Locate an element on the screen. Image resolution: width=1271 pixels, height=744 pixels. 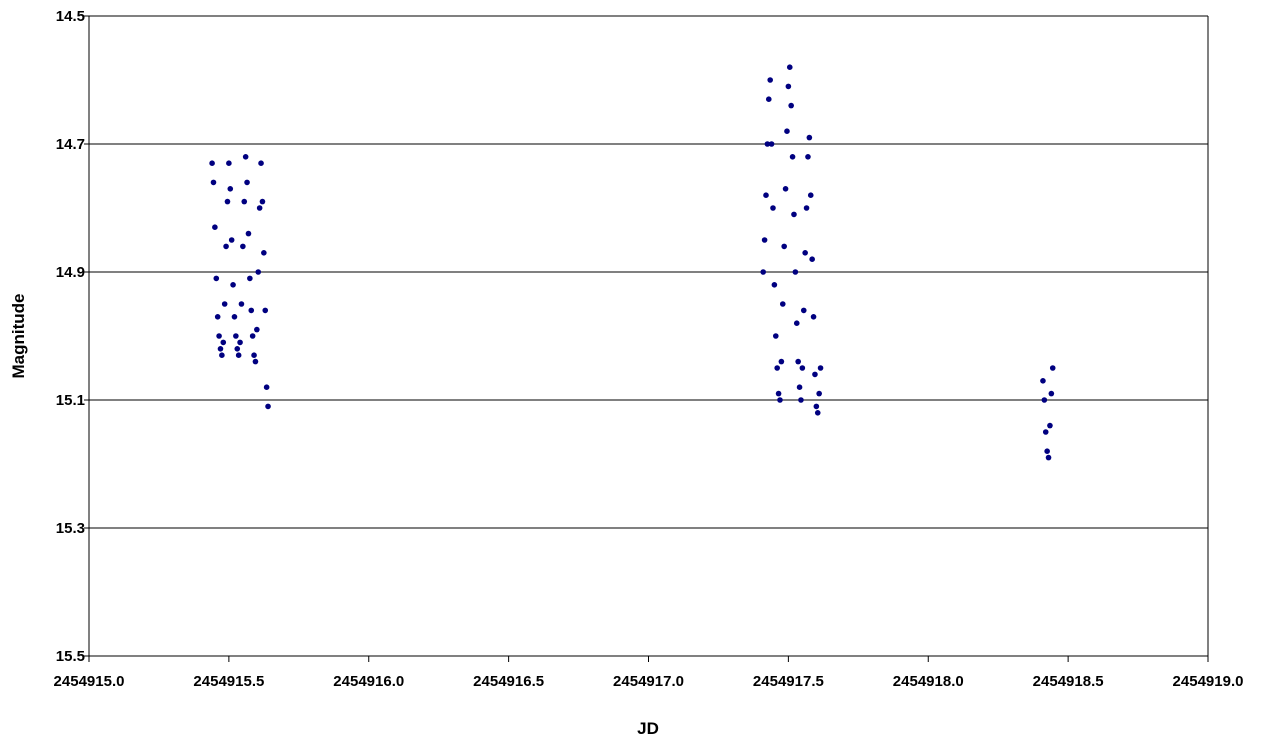
x-tick-label: 2454915.5 is located at coordinates (228, 681).